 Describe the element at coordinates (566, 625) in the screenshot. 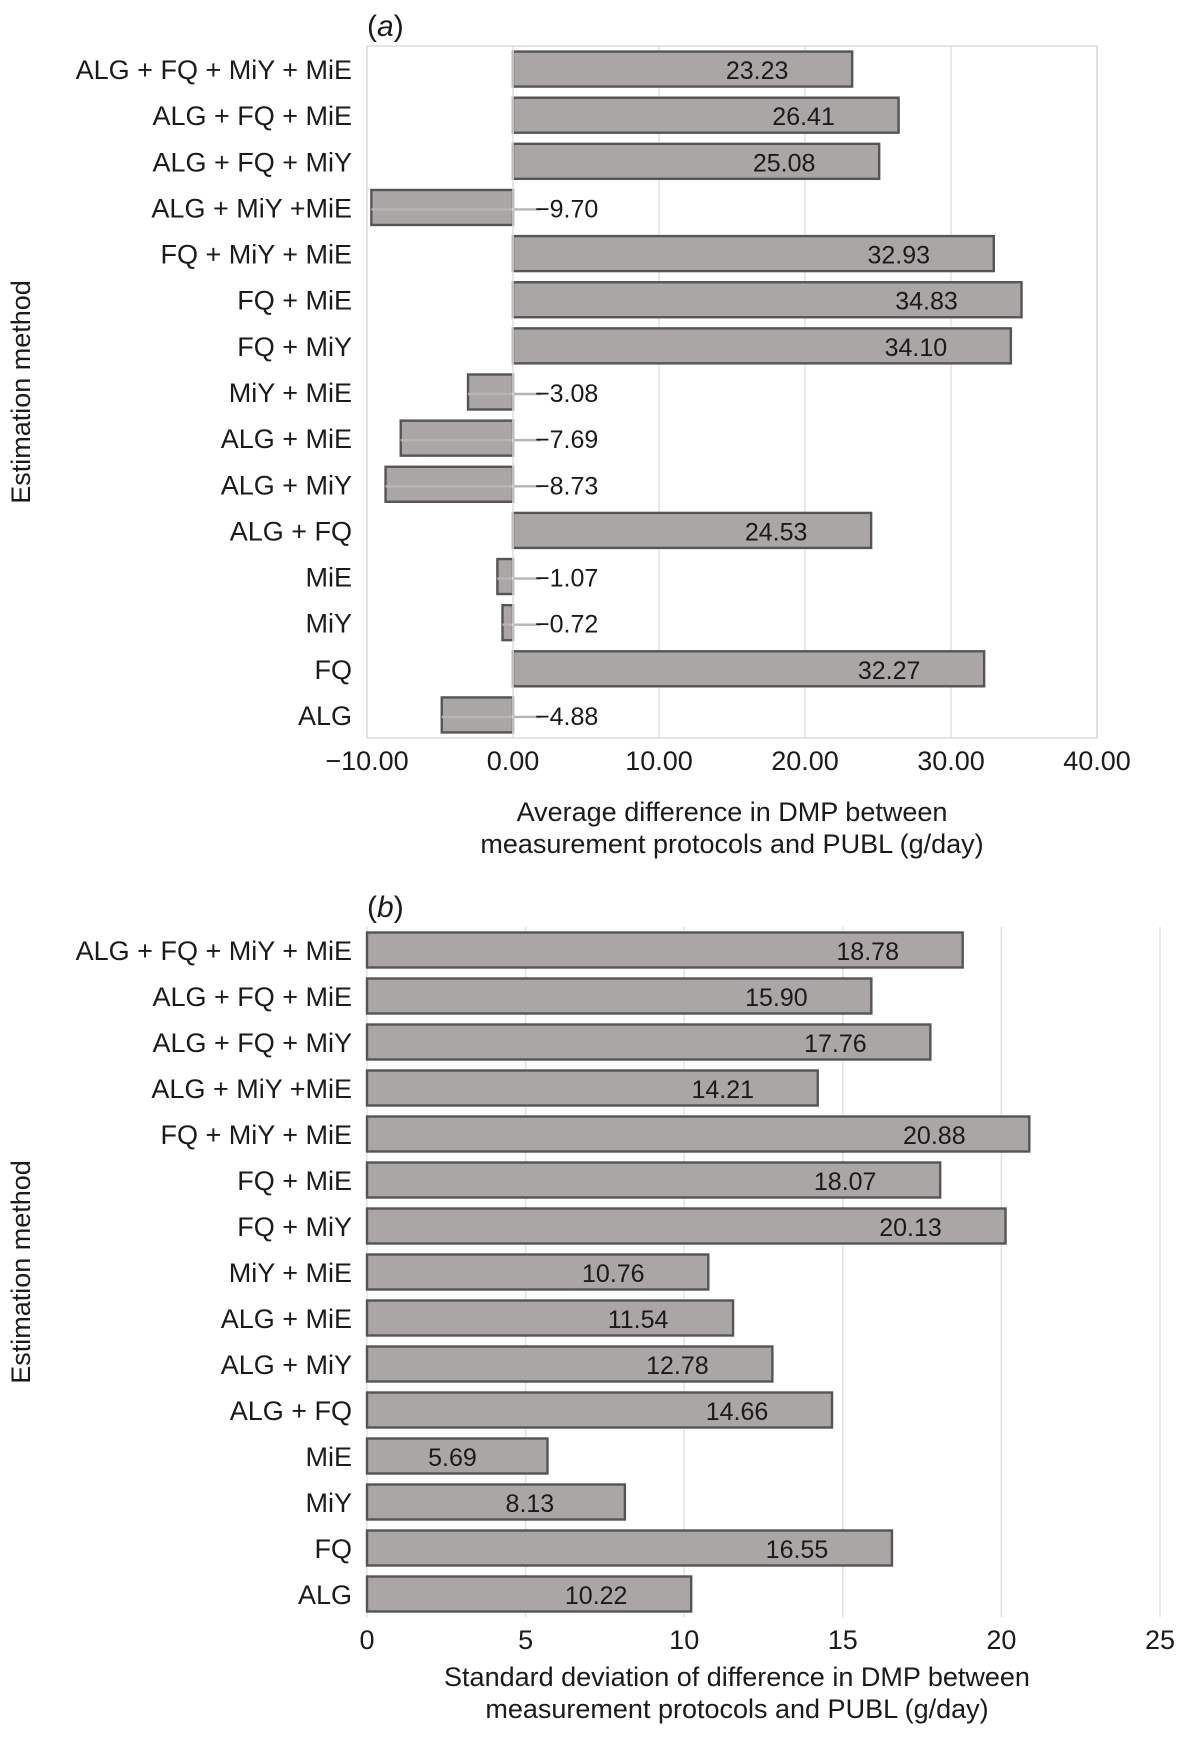

I see `data-label: −0.72` at that location.